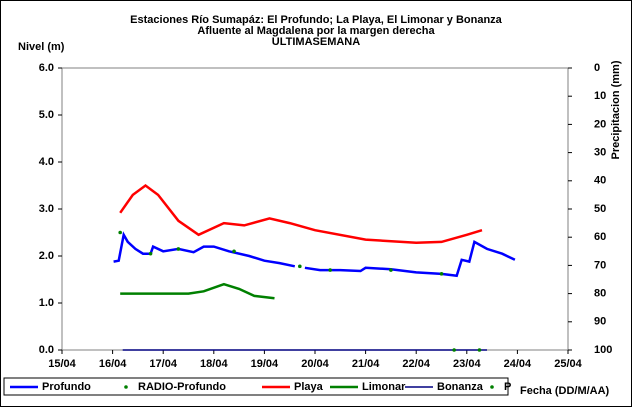  What do you see at coordinates (600, 124) in the screenshot?
I see `y2-tick-label: 20` at bounding box center [600, 124].